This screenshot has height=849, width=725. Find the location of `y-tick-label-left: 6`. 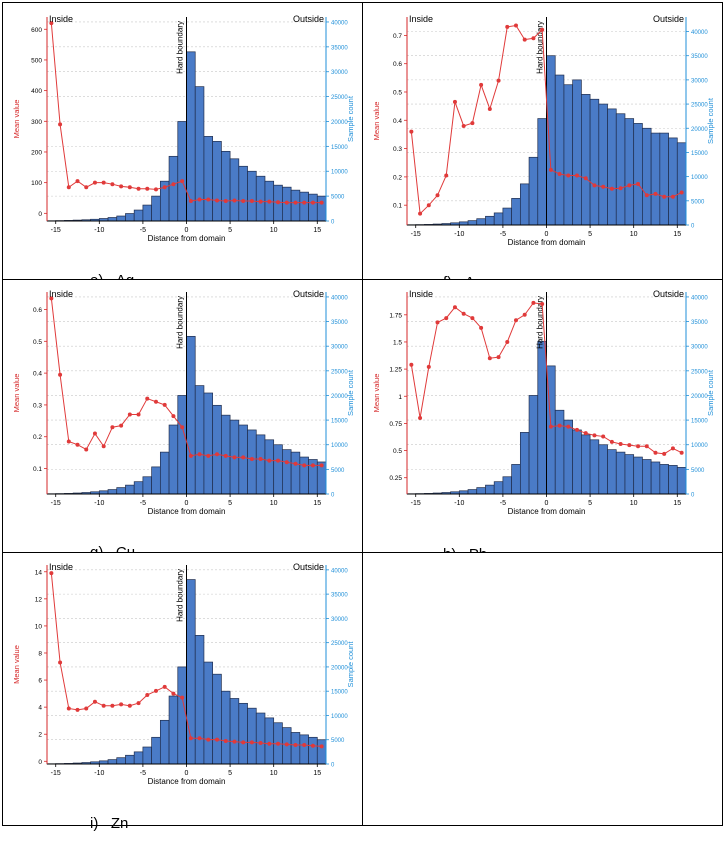

y-tick-label-left: 6 is located at coordinates (40, 681).